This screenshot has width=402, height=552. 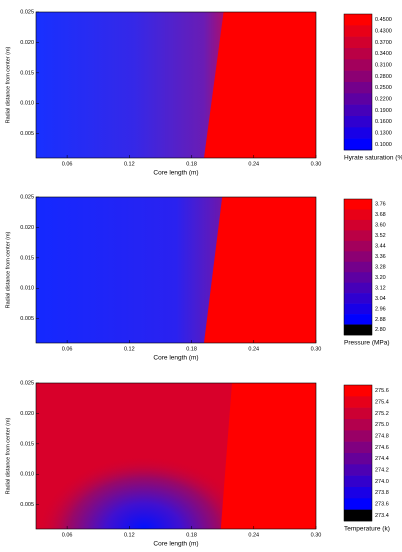 What do you see at coordinates (380, 257) in the screenshot?
I see `colorbar-tick-label: 3.36` at bounding box center [380, 257].